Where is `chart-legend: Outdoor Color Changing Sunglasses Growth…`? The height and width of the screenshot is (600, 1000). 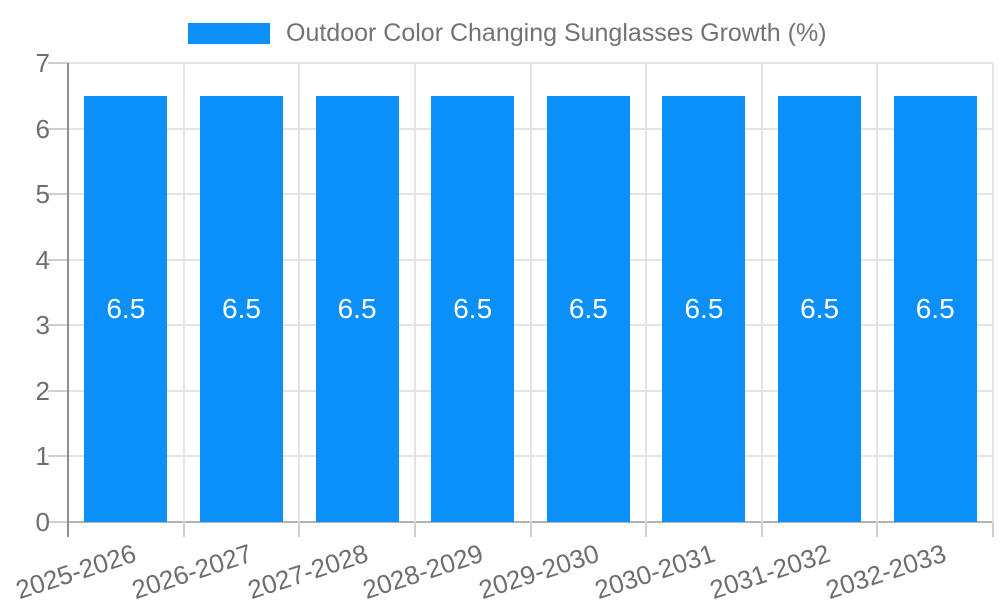 chart-legend: Outdoor Color Changing Sunglasses Growth… is located at coordinates (507, 33).